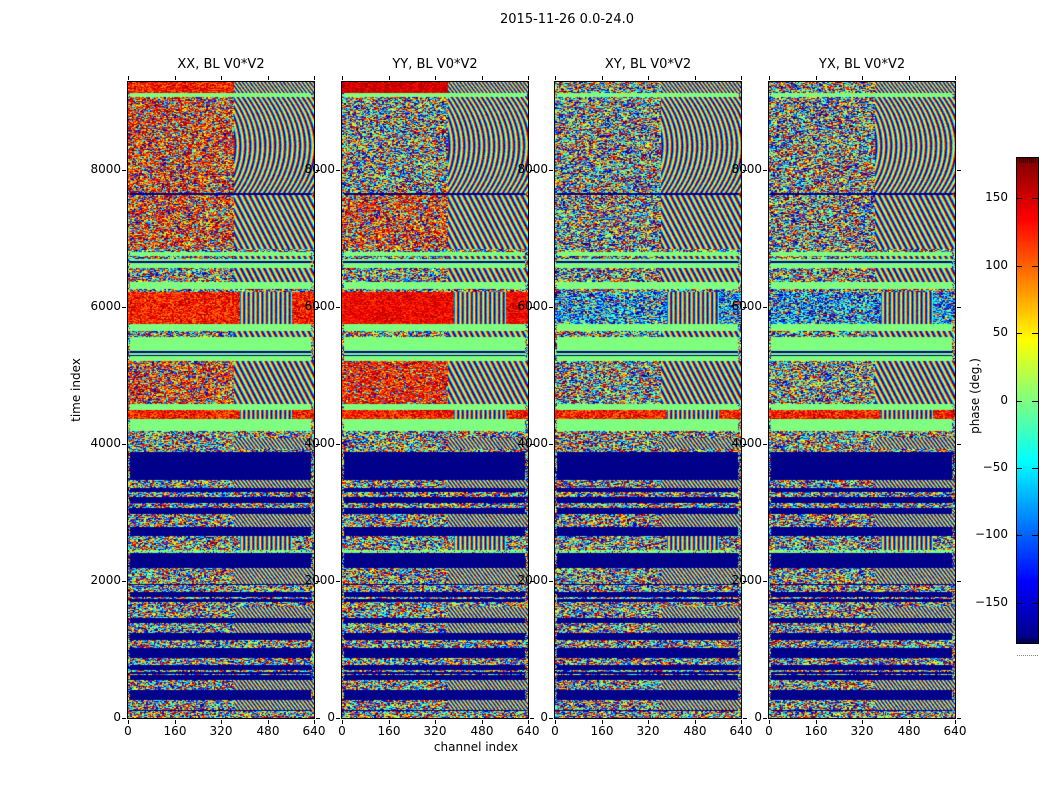 The height and width of the screenshot is (800, 1050). Describe the element at coordinates (1027, 655) in the screenshot. I see `colorbar-underline-dots` at that location.